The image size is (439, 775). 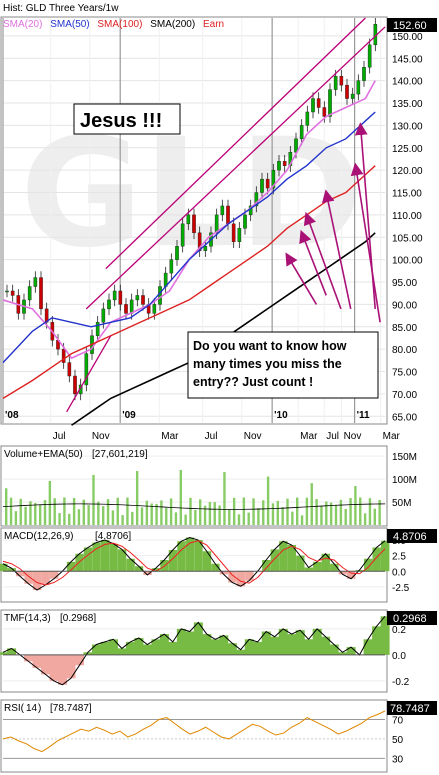 I want to click on y-tick-label: 70.00, so click(x=404, y=395).